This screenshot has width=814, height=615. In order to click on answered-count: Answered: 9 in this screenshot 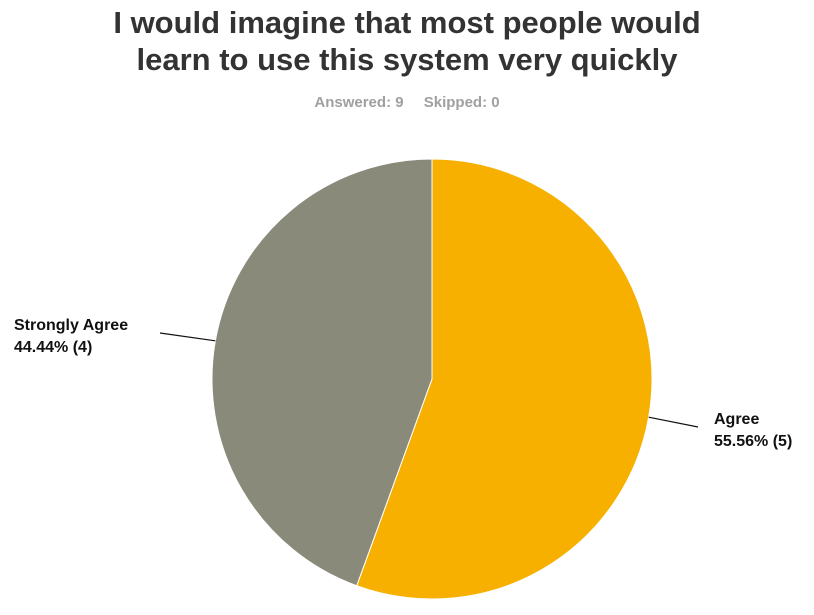, I will do `click(359, 102)`.